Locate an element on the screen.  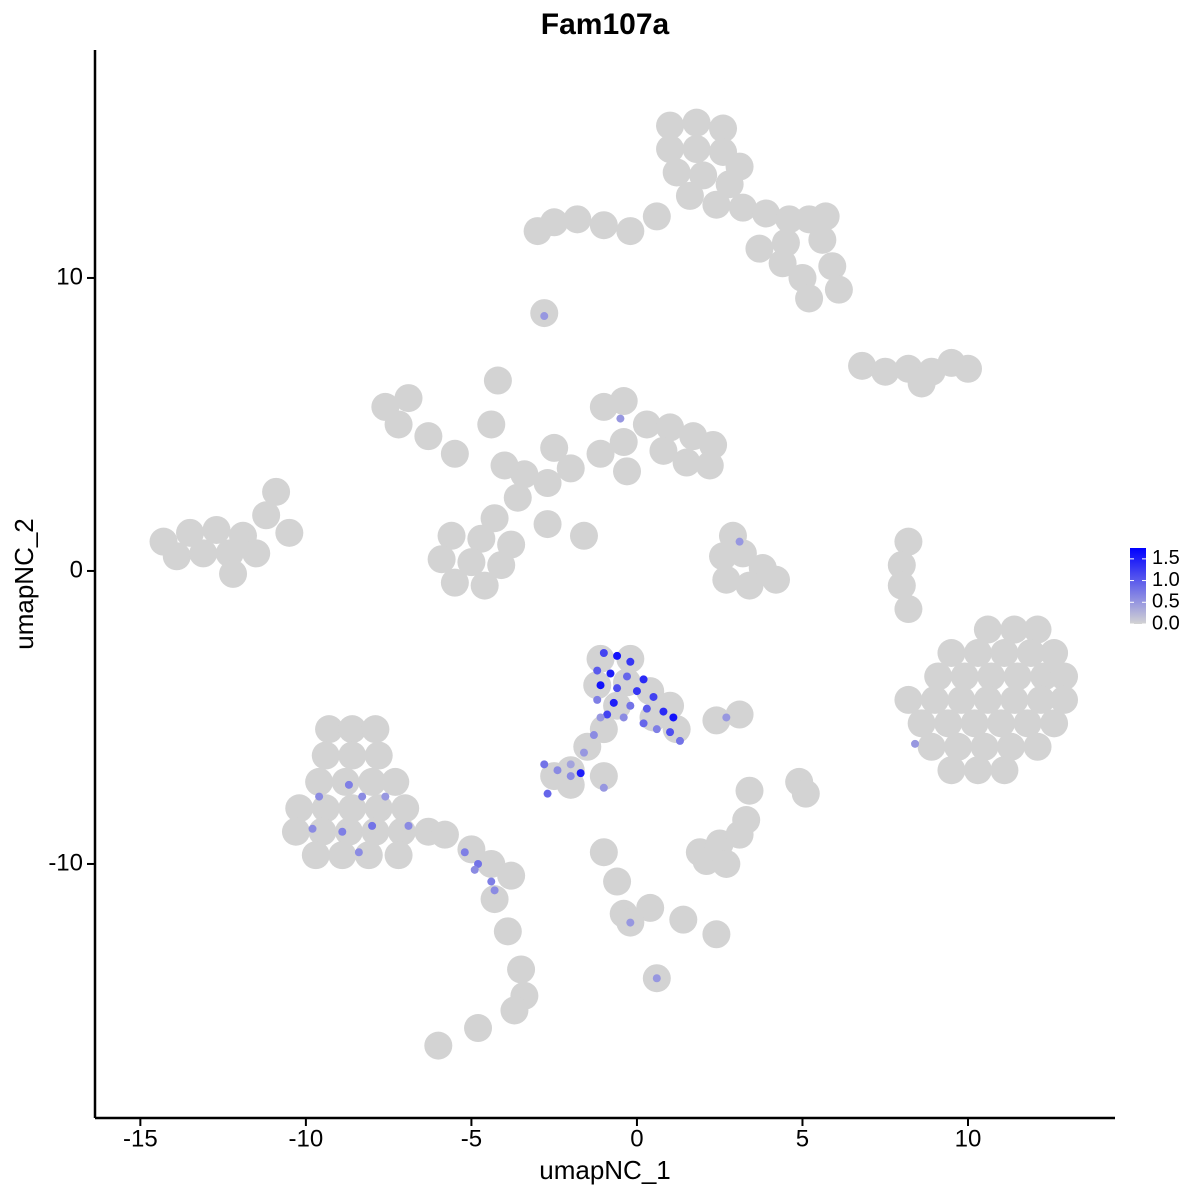
x-tick-label: -15 is located at coordinates (140, 1138).